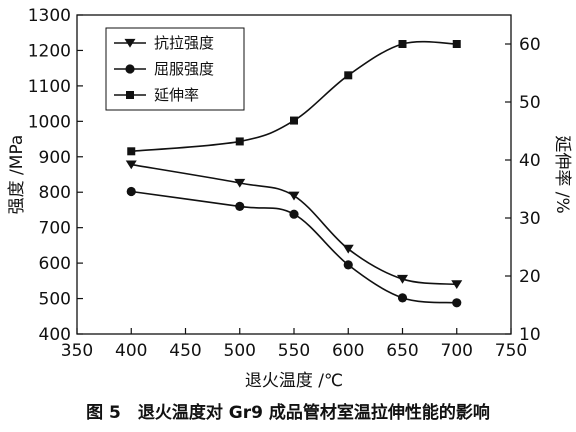  Describe the element at coordinates (184, 43) in the screenshot. I see `legend-label: 抗拉强度` at that location.